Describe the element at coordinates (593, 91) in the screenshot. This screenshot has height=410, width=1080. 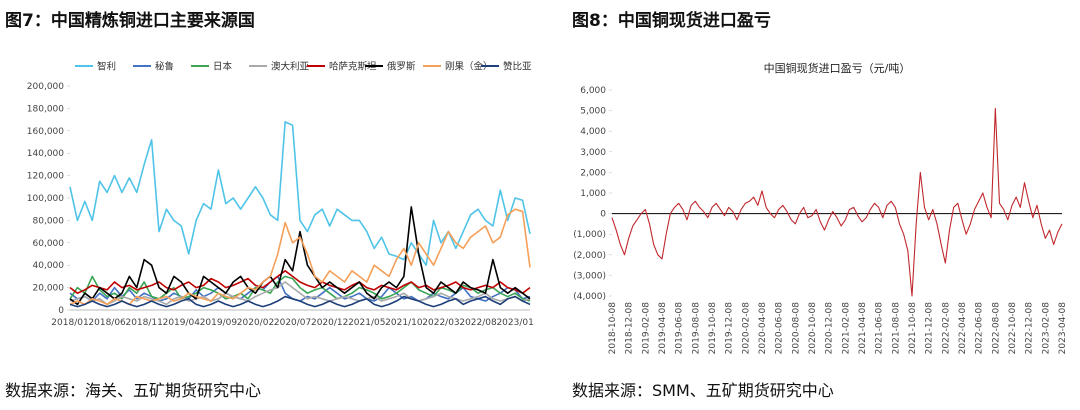
I see `y-tick-label: 6,000` at that location.